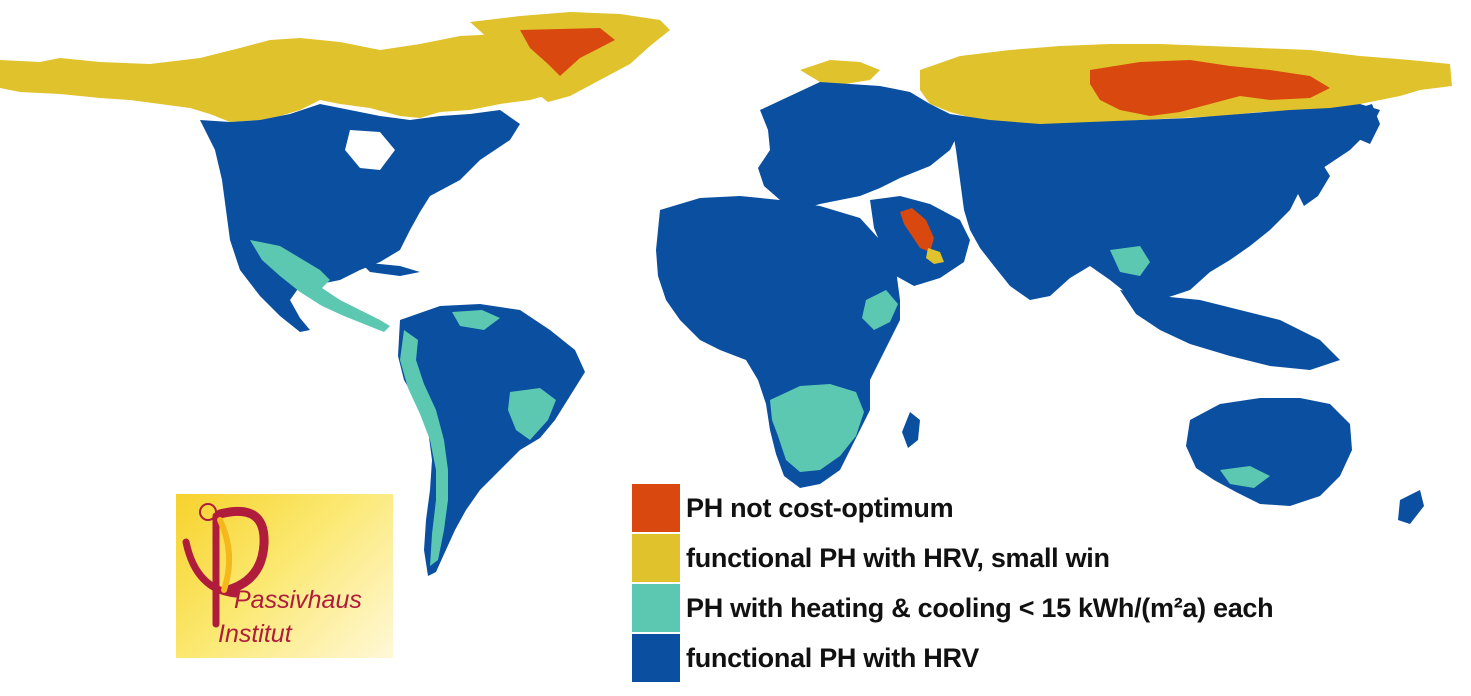  Describe the element at coordinates (880, 310) in the screenshot. I see `region-east-africa-highlands` at that location.